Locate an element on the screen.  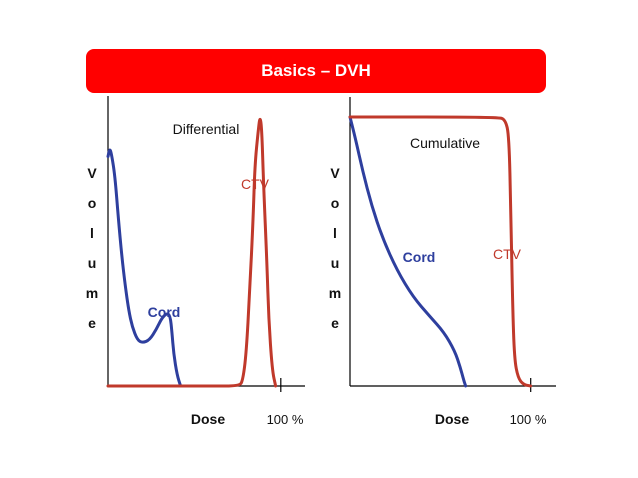
chart-title: Cumulative is located at coordinates (445, 143).